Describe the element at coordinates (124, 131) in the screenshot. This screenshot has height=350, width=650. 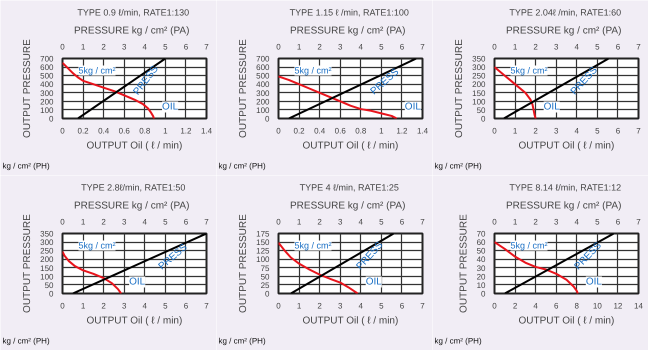
I see `x-tick-label: 0.6` at that location.